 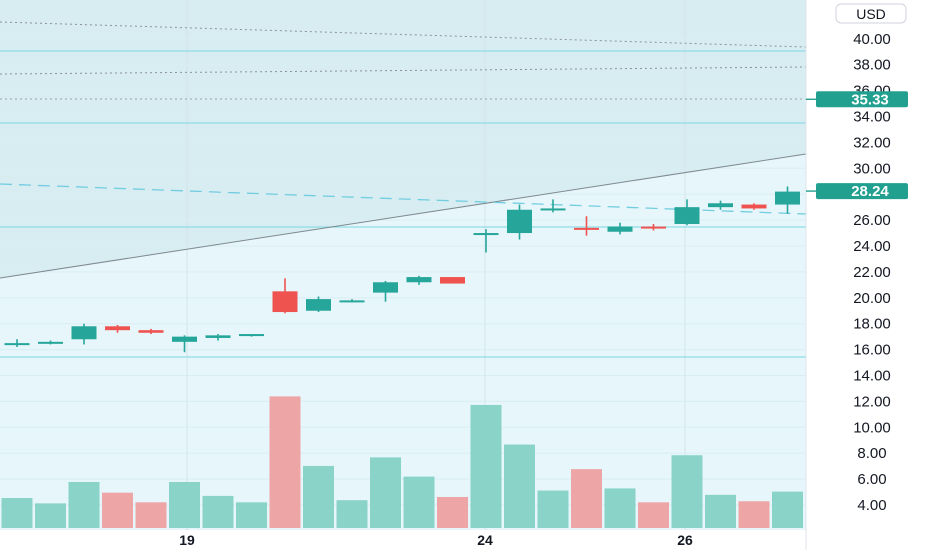 What do you see at coordinates (485, 540) in the screenshot?
I see `time-tick: 24` at bounding box center [485, 540].